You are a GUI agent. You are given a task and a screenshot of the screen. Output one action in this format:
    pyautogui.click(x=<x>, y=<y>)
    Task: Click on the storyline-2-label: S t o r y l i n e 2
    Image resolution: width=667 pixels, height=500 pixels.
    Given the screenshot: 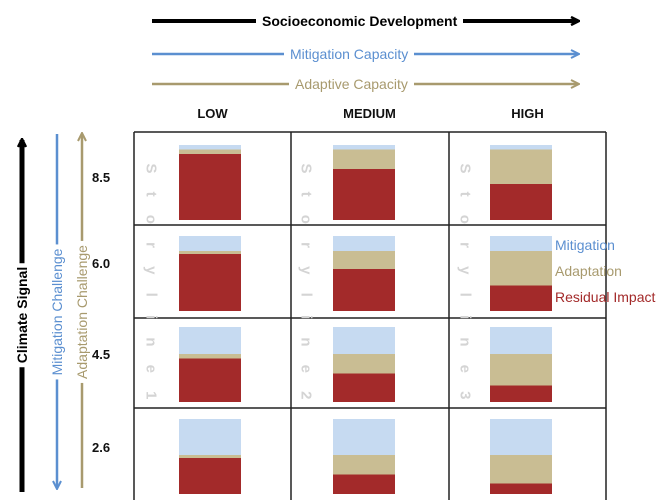 What is the action you would take?
    pyautogui.click(x=306, y=285)
    